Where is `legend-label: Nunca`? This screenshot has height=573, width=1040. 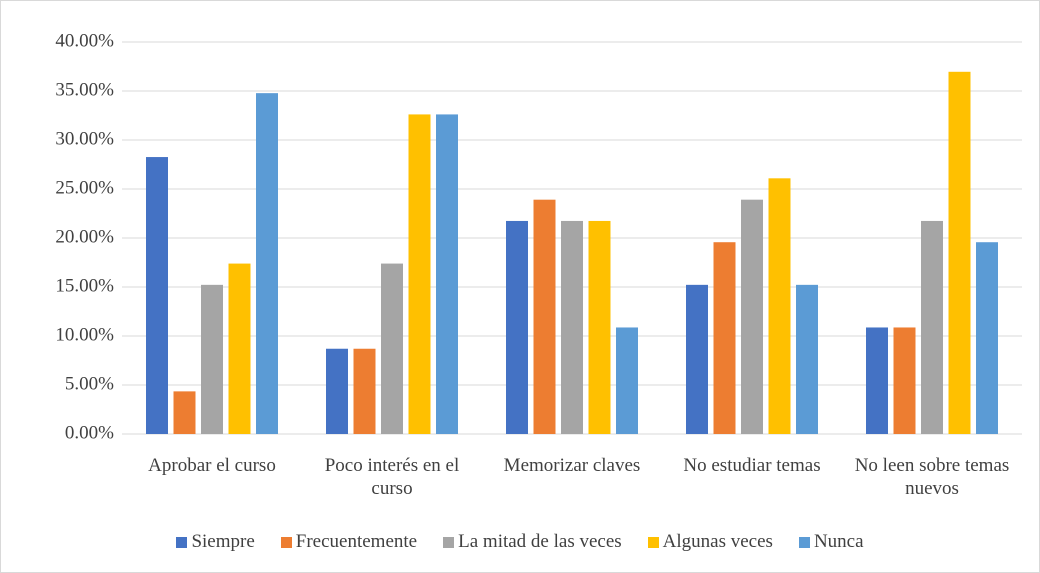
legend-label: Nunca is located at coordinates (838, 541).